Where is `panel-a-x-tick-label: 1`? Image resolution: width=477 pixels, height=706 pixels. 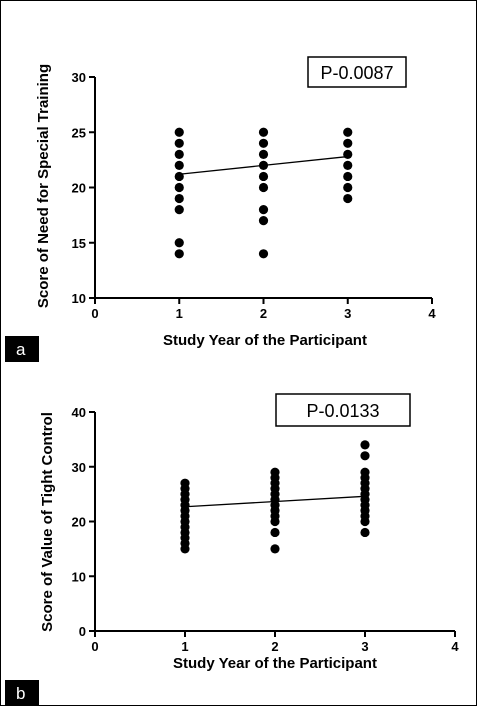
panel-a-x-tick-label: 1 is located at coordinates (179, 313).